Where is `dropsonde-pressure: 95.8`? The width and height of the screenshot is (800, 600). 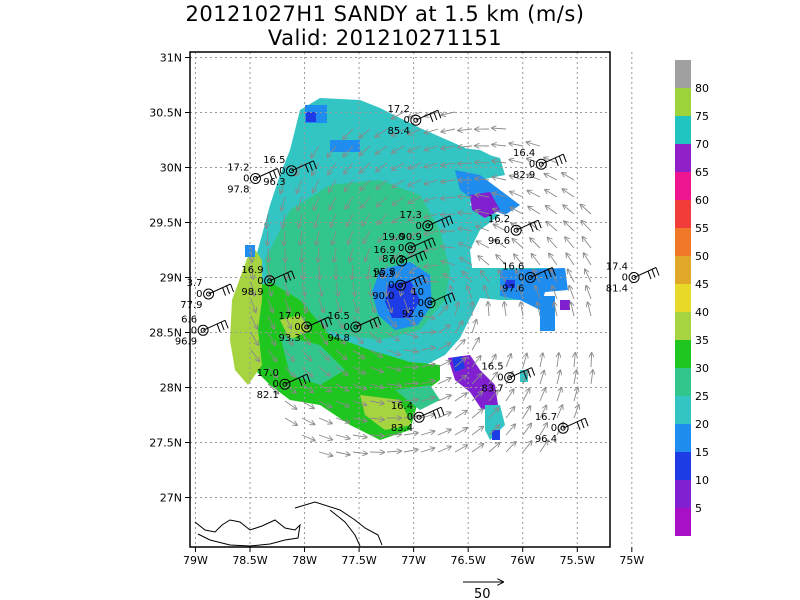
dropsonde-pressure: 95.8 is located at coordinates (384, 272).